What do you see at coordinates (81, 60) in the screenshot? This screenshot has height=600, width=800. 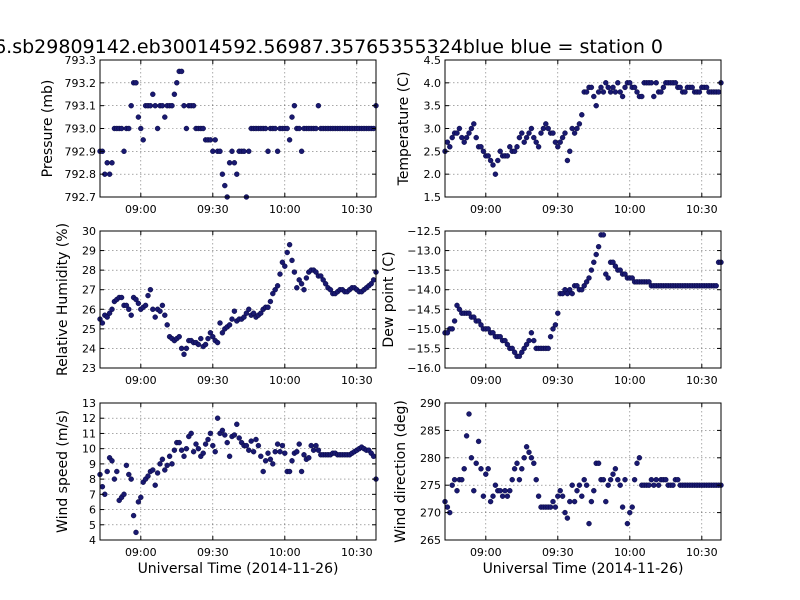 I see `y-tick-label: 793.3` at bounding box center [81, 60].